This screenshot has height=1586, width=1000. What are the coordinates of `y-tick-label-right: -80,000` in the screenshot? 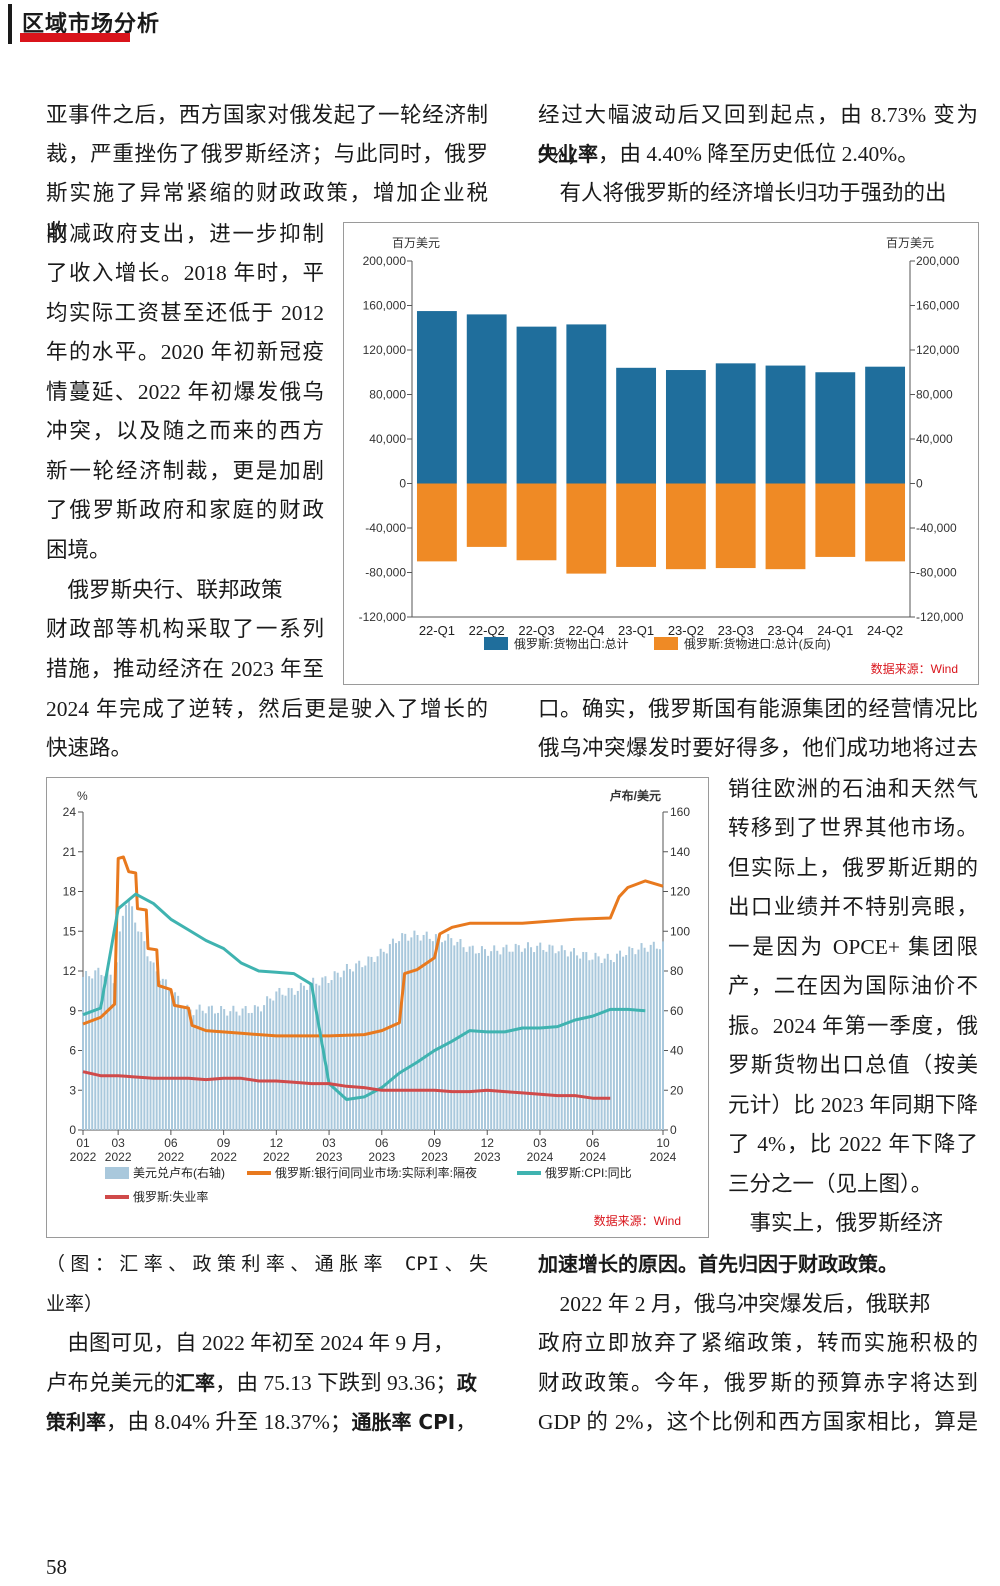 It's located at (936, 573).